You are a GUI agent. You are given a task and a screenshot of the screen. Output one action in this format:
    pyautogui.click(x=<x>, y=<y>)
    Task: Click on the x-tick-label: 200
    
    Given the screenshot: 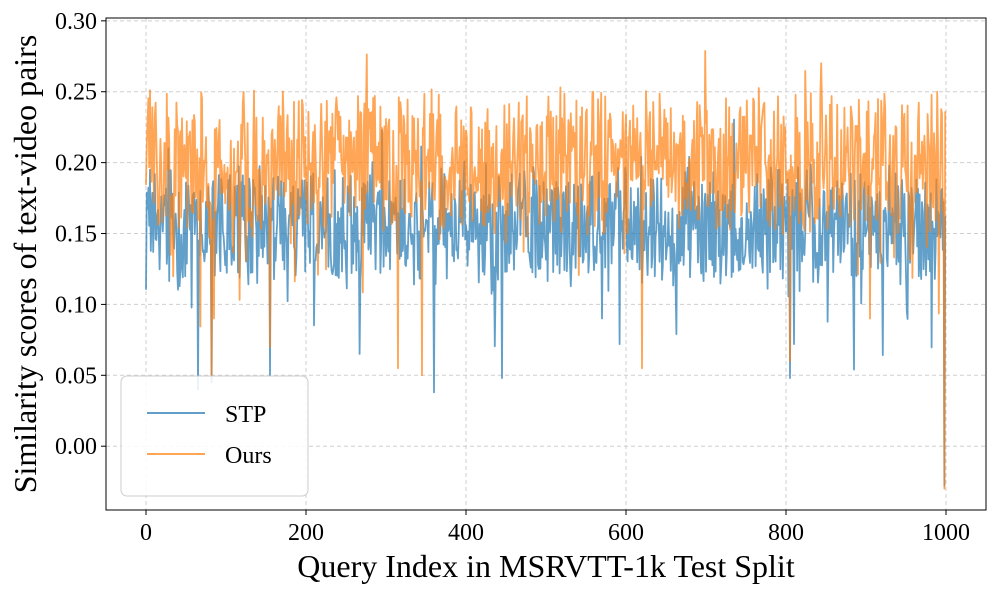 What is the action you would take?
    pyautogui.click(x=306, y=533)
    